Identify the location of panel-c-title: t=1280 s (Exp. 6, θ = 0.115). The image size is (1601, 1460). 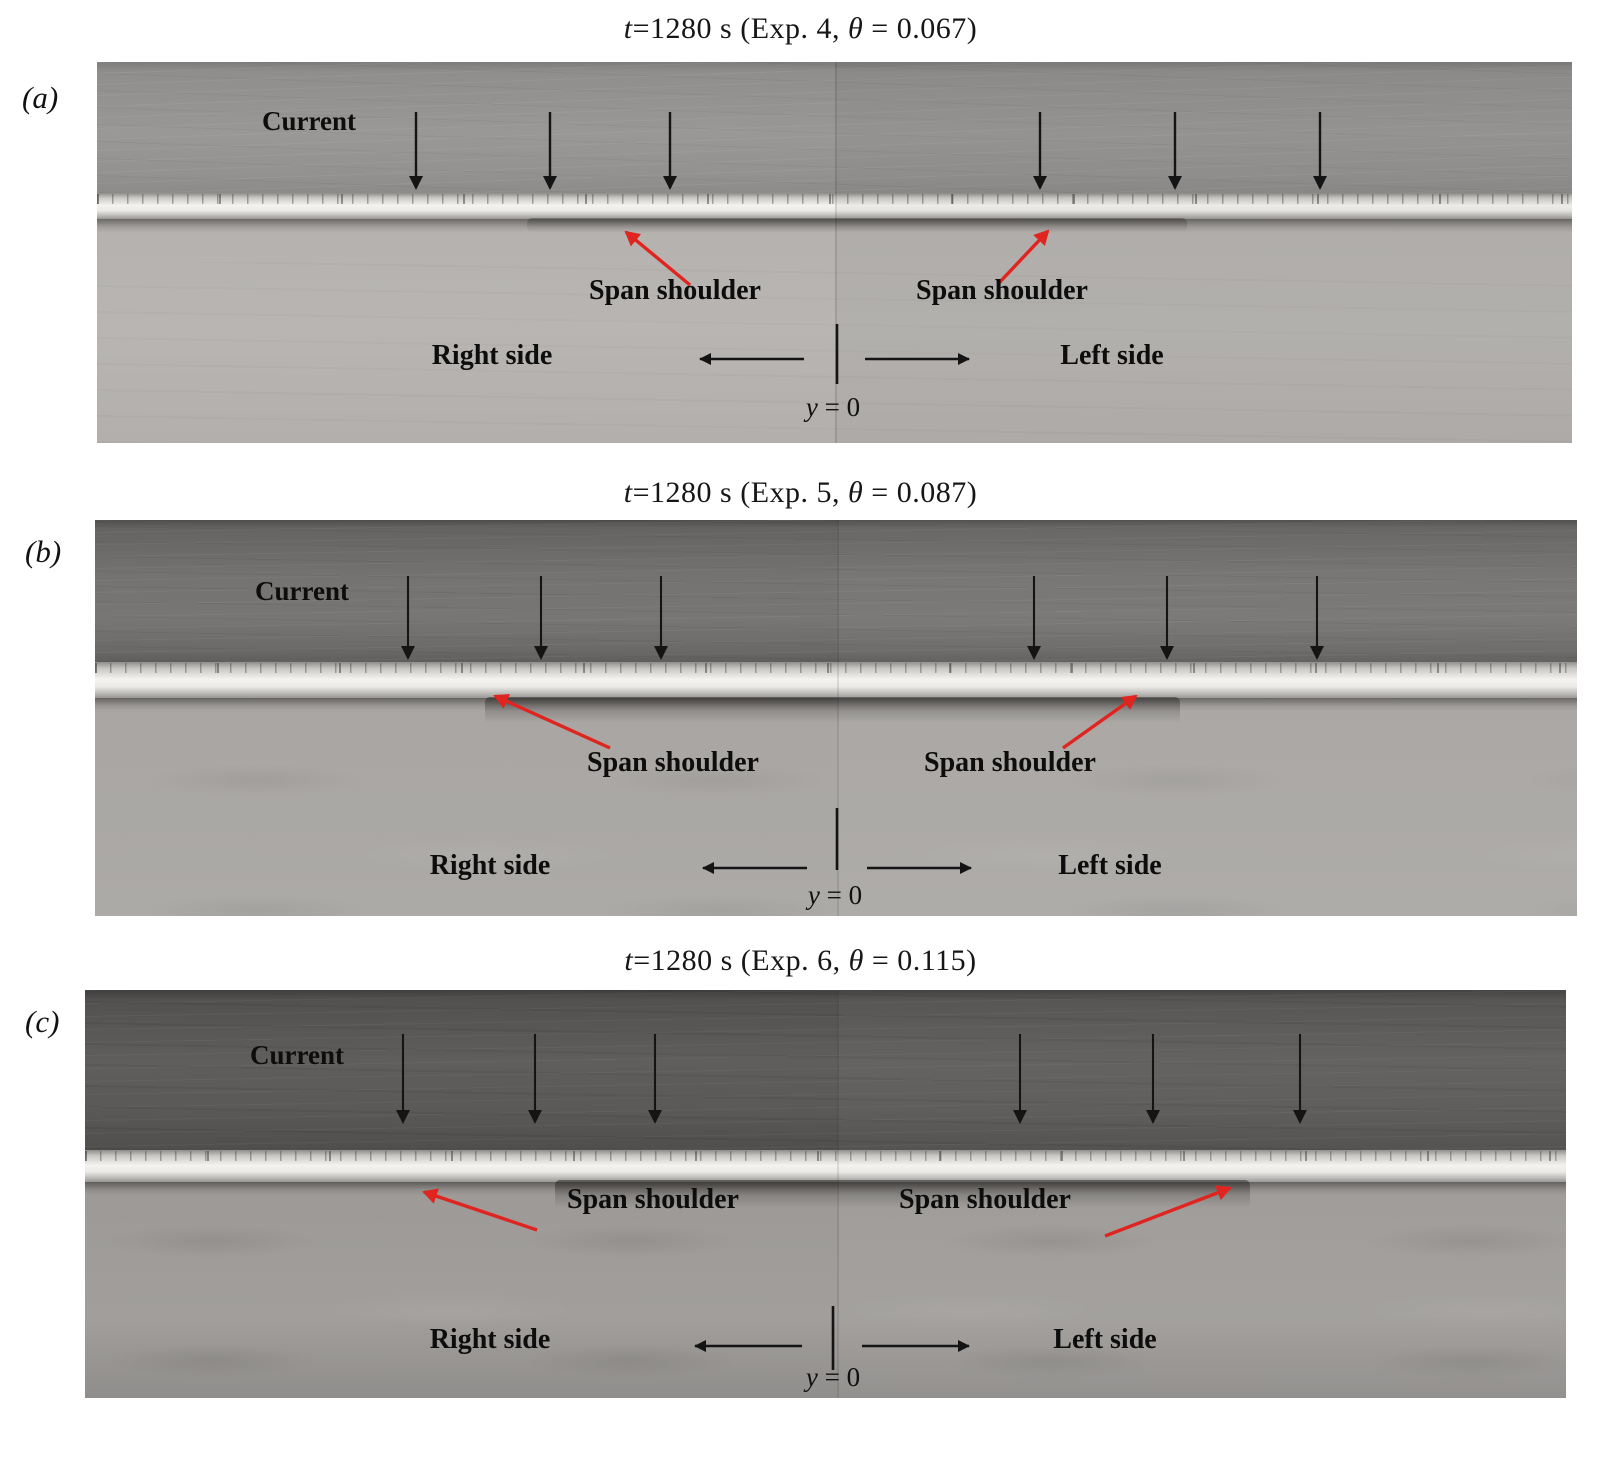
(800, 961).